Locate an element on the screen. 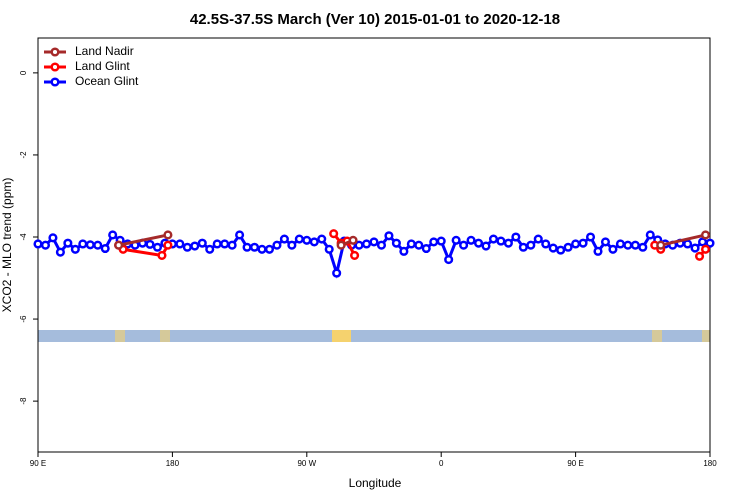 The width and height of the screenshot is (750, 500). y-tick-label: 0 is located at coordinates (23, 72).